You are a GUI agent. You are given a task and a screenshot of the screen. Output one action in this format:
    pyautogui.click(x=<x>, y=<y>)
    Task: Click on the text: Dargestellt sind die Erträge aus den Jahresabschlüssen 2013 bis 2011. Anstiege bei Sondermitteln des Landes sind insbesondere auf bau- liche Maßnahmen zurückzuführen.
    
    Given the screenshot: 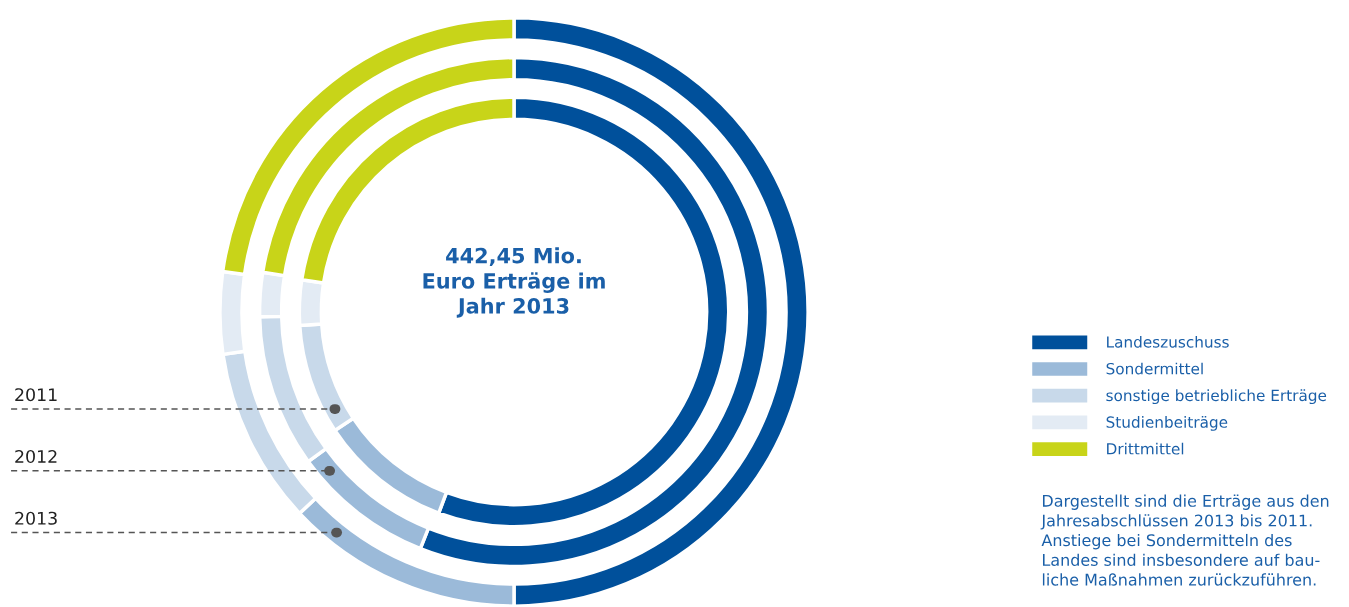 What is the action you would take?
    pyautogui.click(x=1184, y=540)
    